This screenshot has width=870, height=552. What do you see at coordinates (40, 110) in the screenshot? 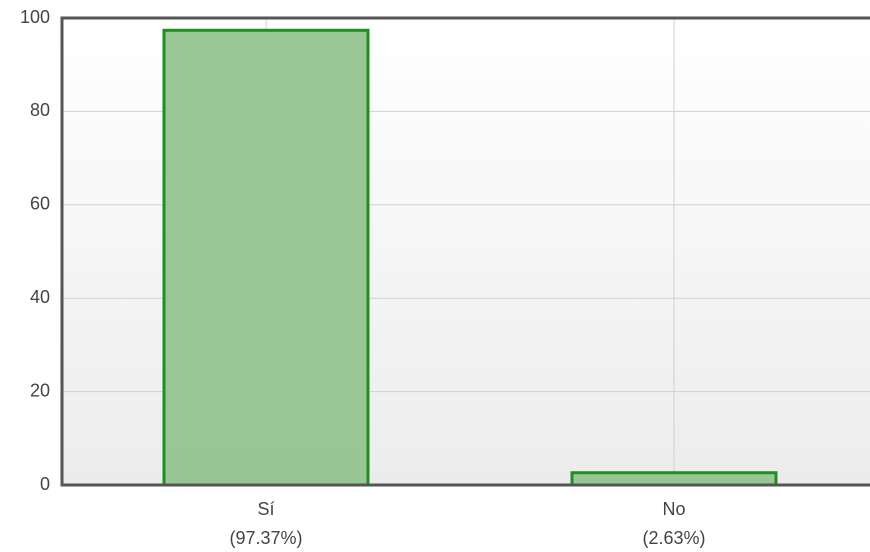
I see `y-tick-label: 80` at bounding box center [40, 110].